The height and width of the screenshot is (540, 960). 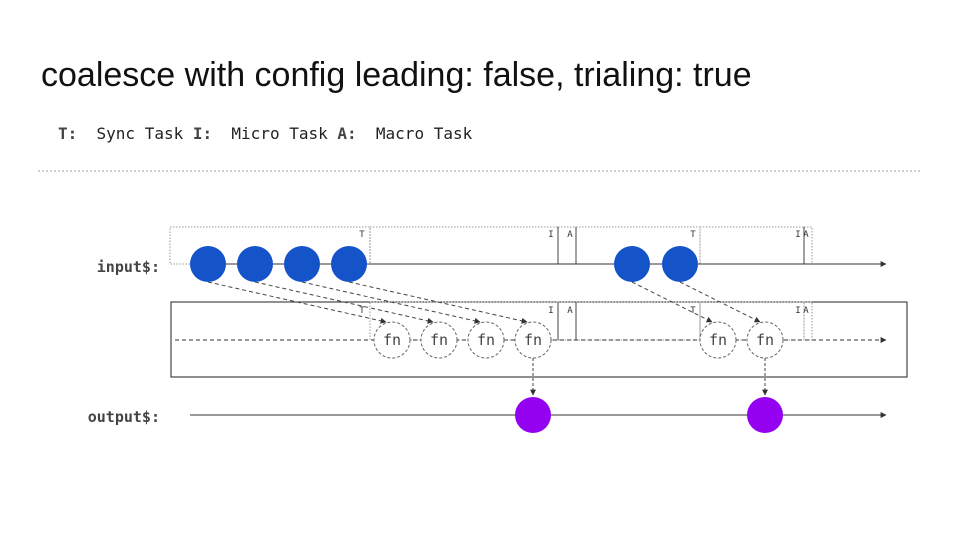 I want to click on op-marker-macro-1: A, so click(x=570, y=311).